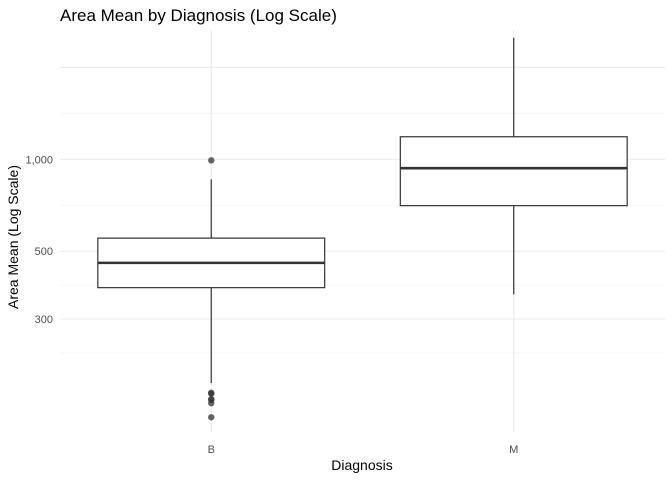 The width and height of the screenshot is (672, 480). I want to click on x-axis-title: Diagnosis, so click(361, 465).